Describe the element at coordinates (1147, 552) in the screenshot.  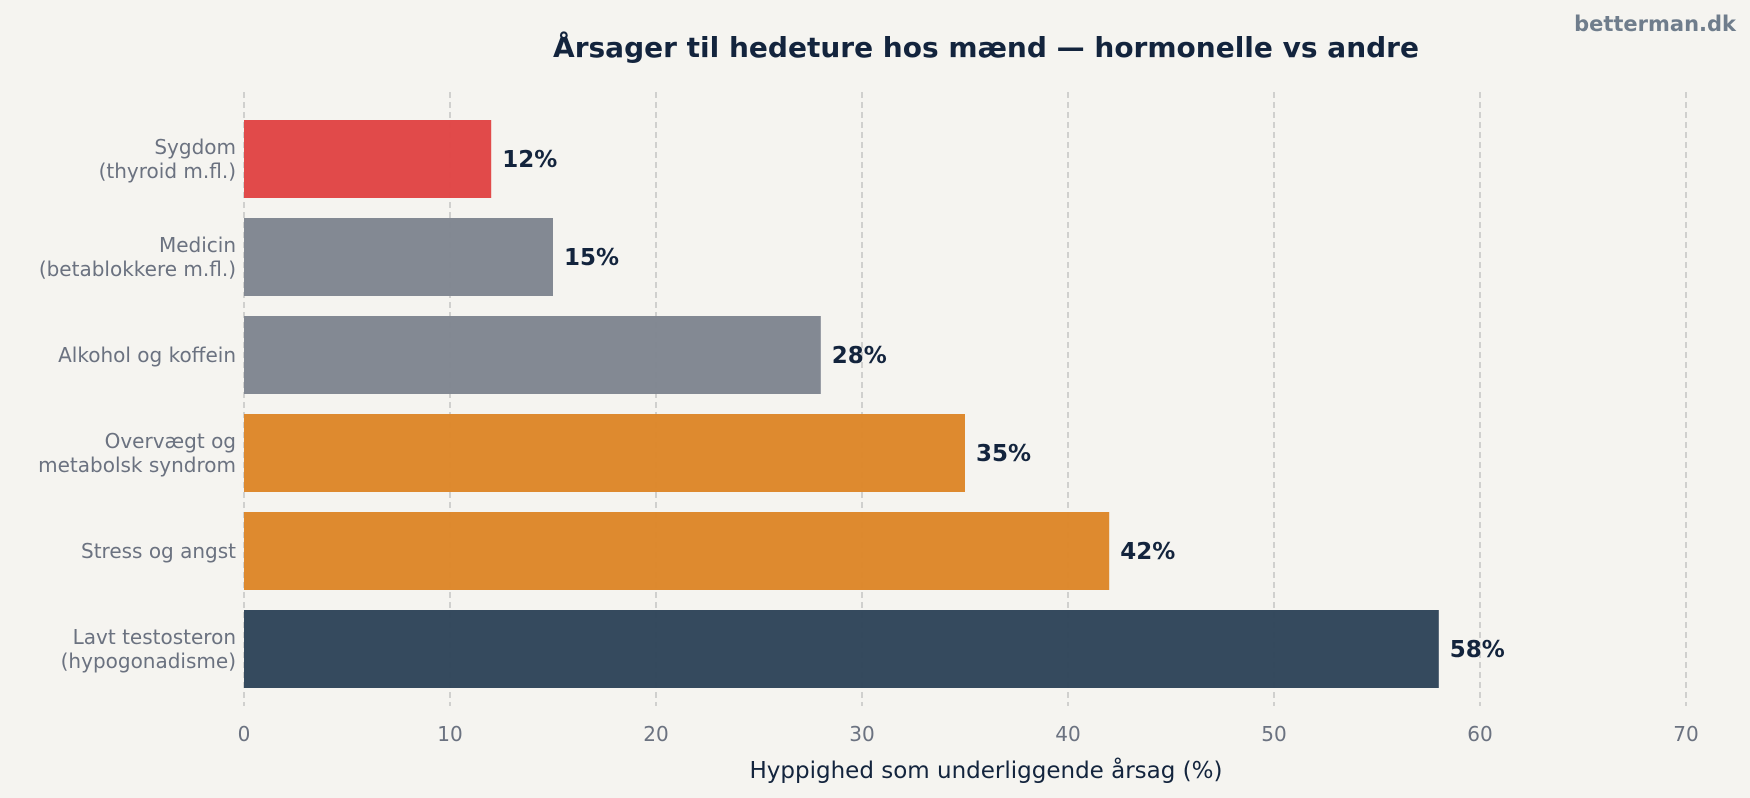
I see `value-label: 42%` at that location.